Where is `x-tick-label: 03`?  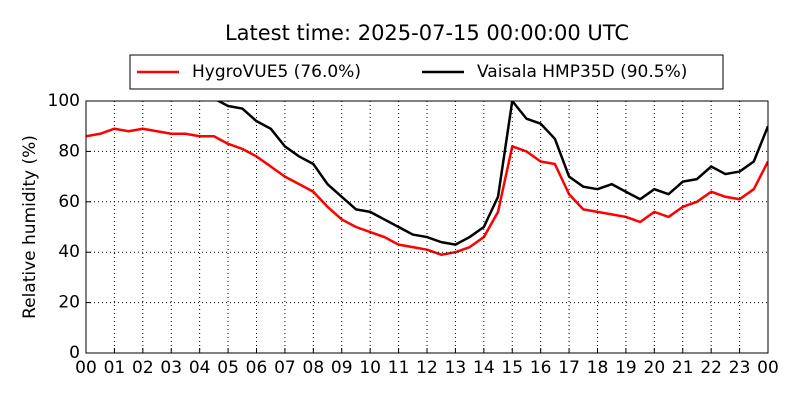
x-tick-label: 03 is located at coordinates (171, 368).